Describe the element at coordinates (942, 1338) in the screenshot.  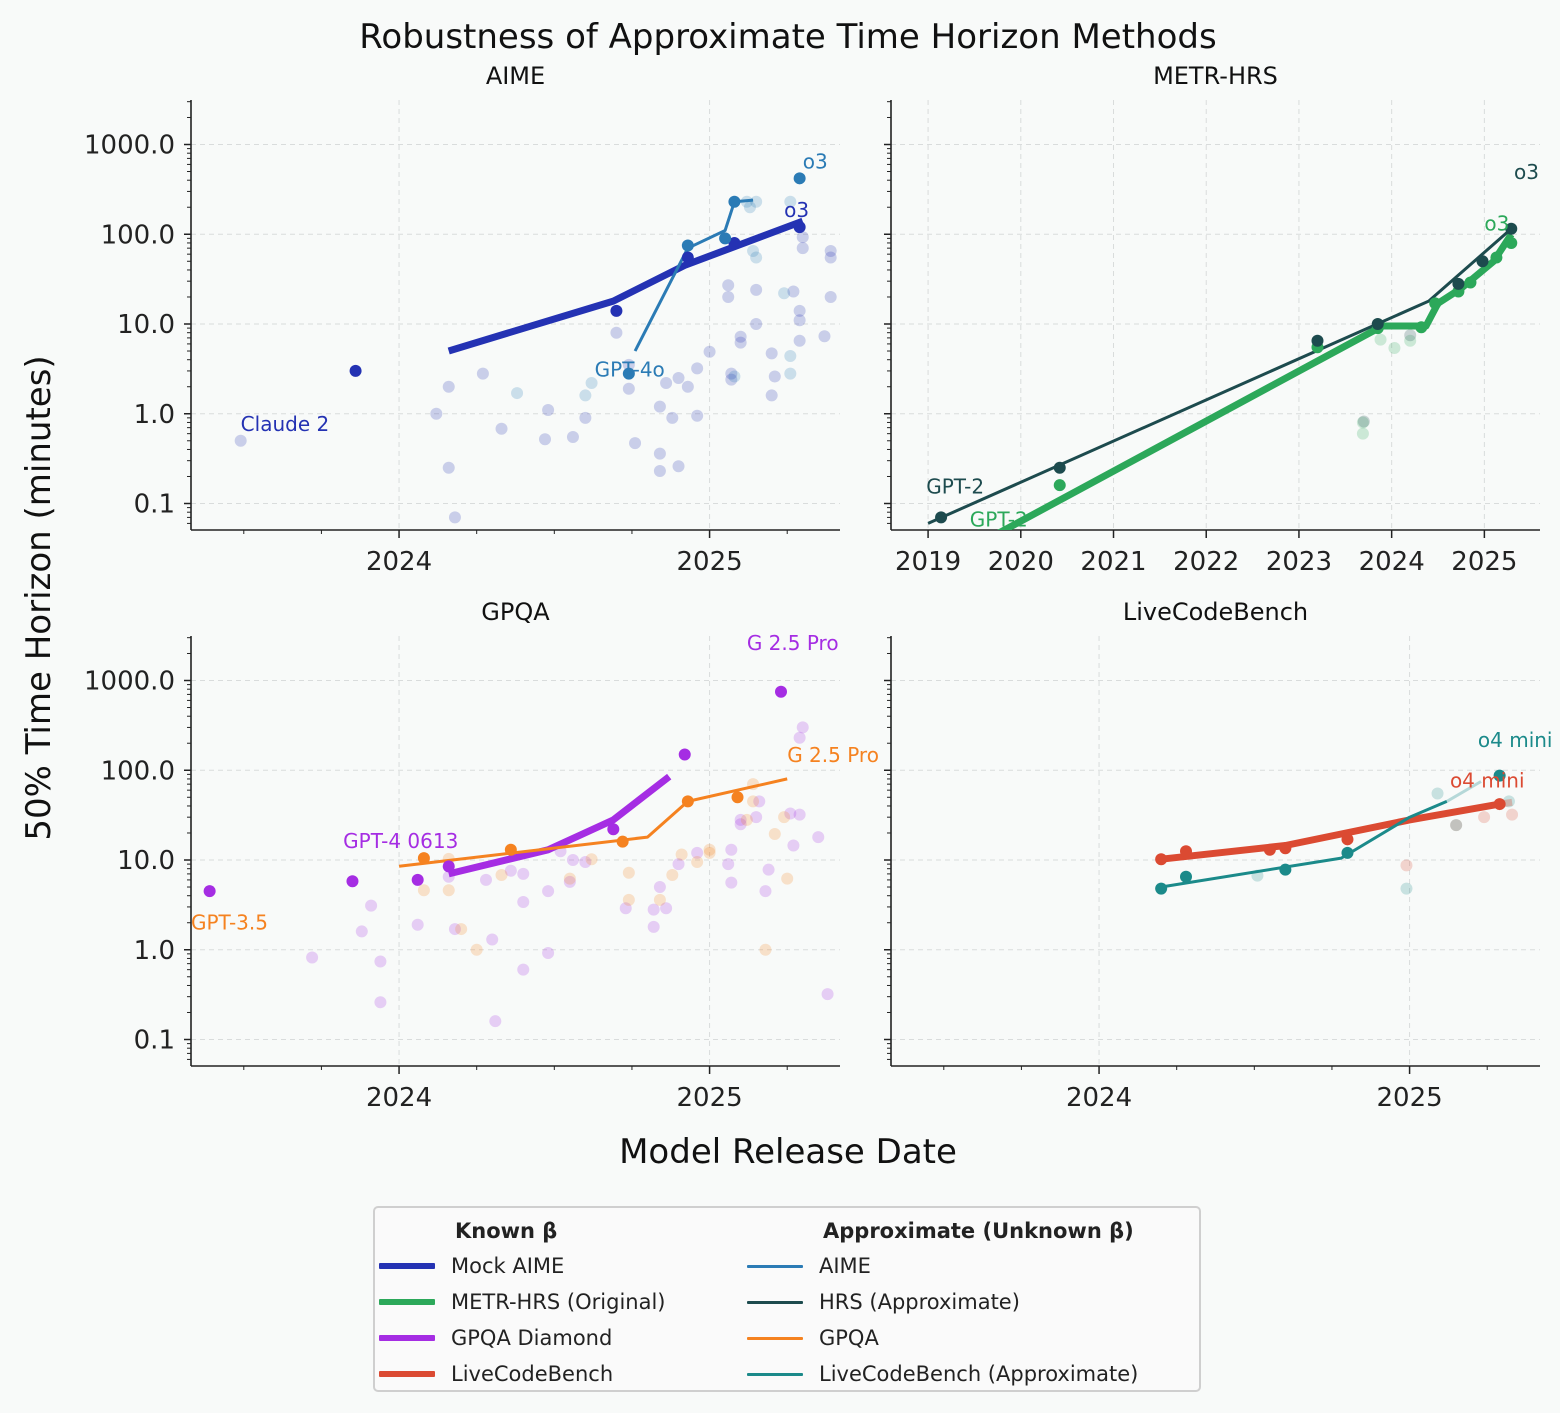
I see `legend-entry-gpqa: GPQA` at that location.